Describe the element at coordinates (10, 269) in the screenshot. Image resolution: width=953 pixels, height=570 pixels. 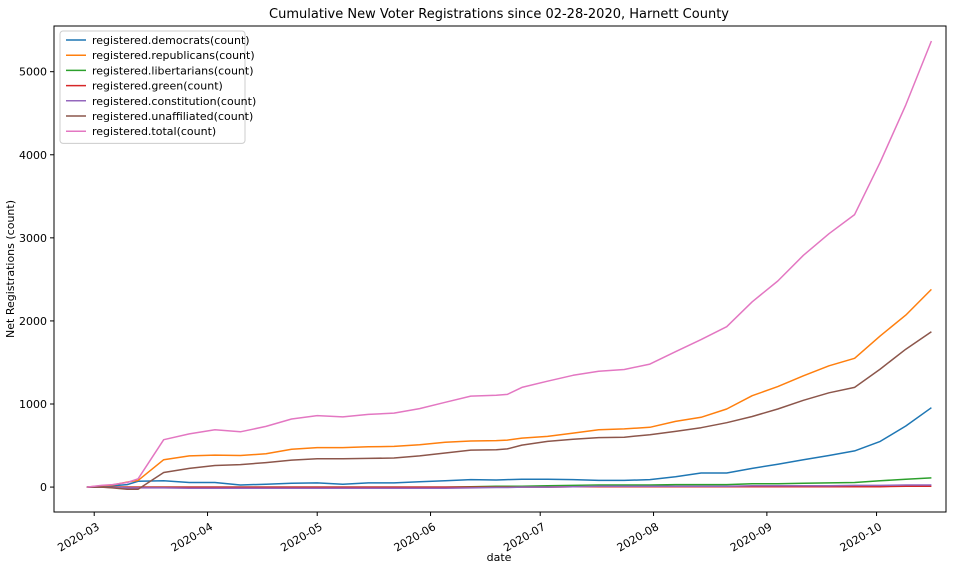
I see `y-axis-label: Net Registrations (count)` at that location.